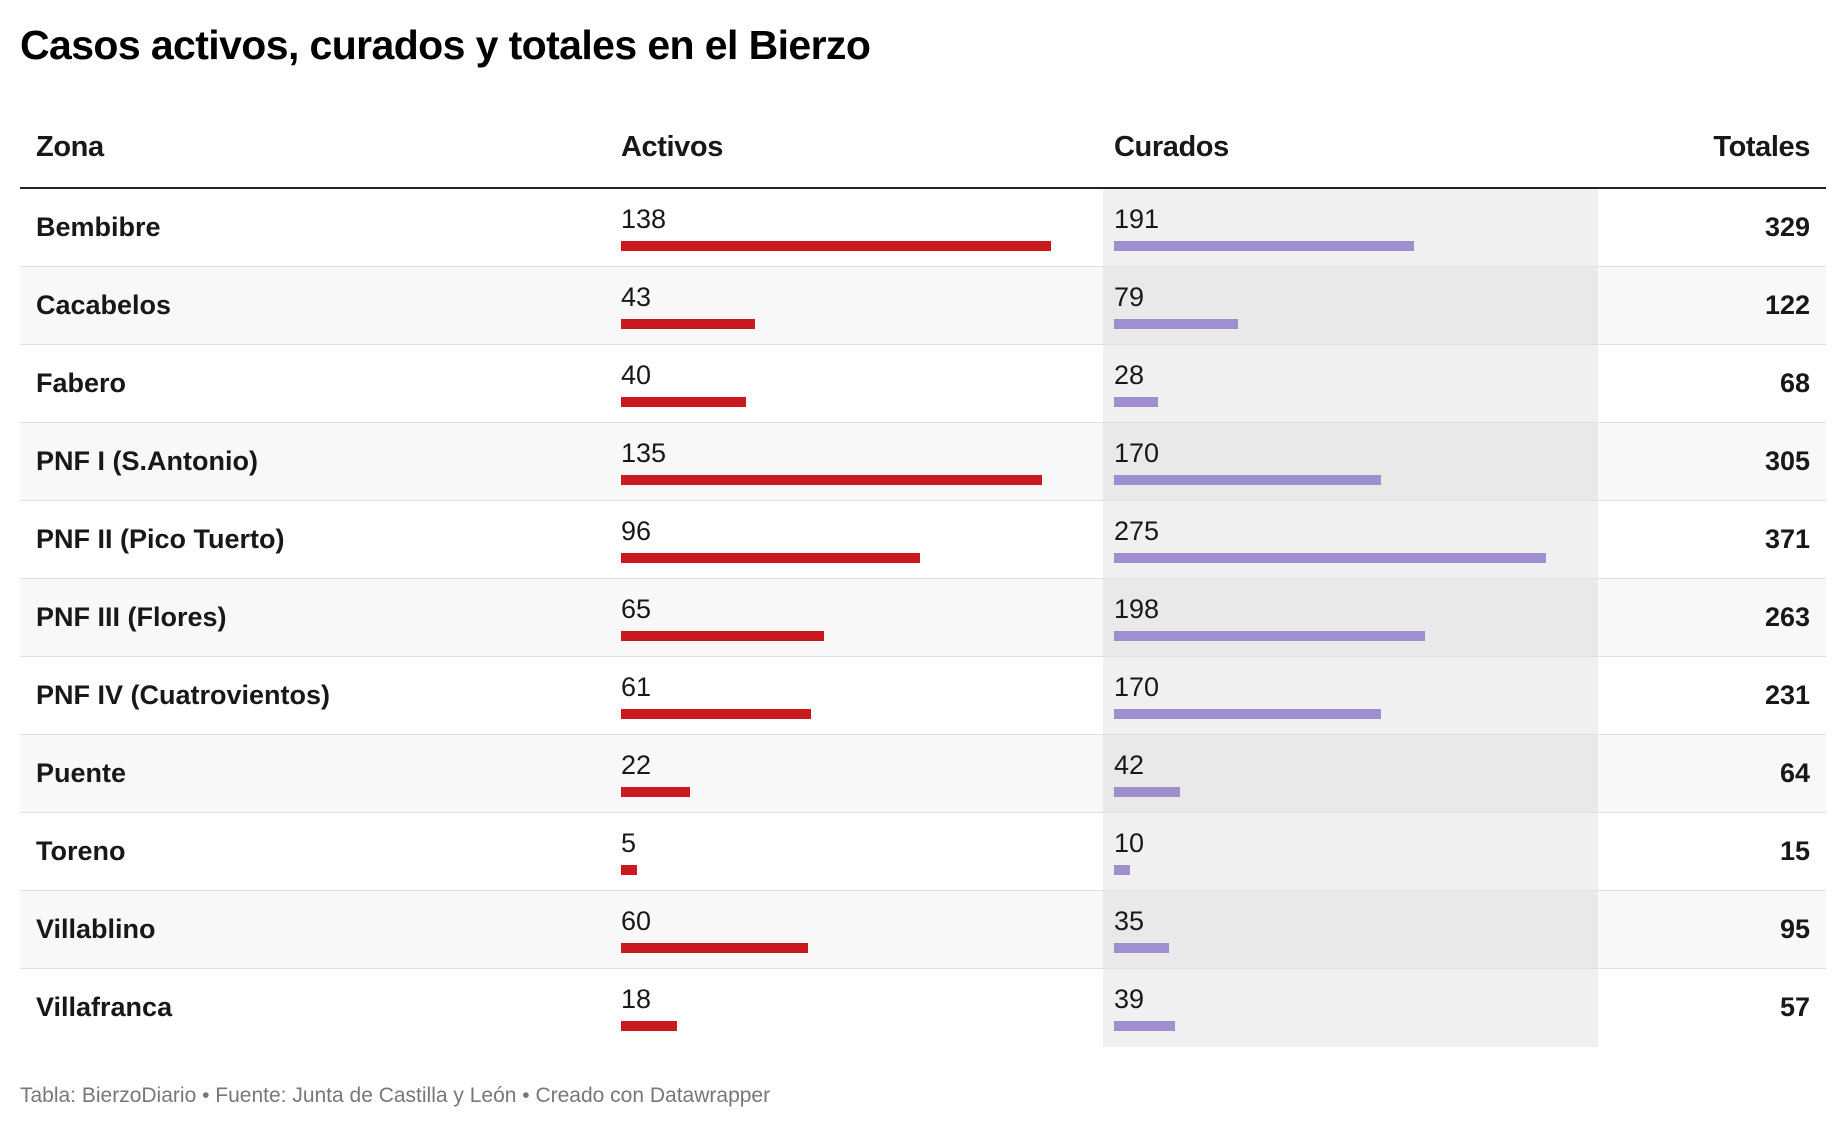  Describe the element at coordinates (923, 306) in the screenshot. I see `table-row: Cacabelos 43 79 122` at that location.